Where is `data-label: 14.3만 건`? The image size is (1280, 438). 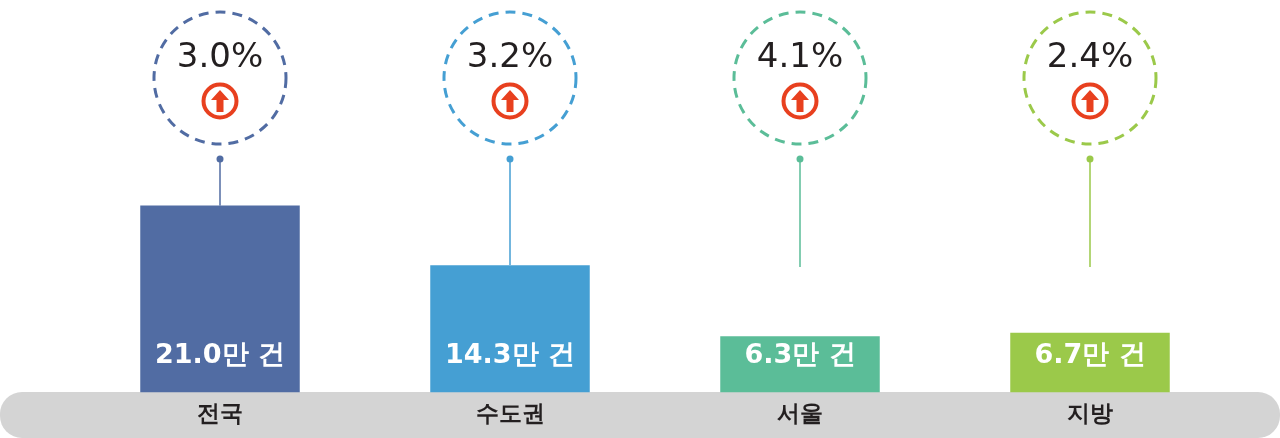 data-label: 14.3만 건 is located at coordinates (510, 354).